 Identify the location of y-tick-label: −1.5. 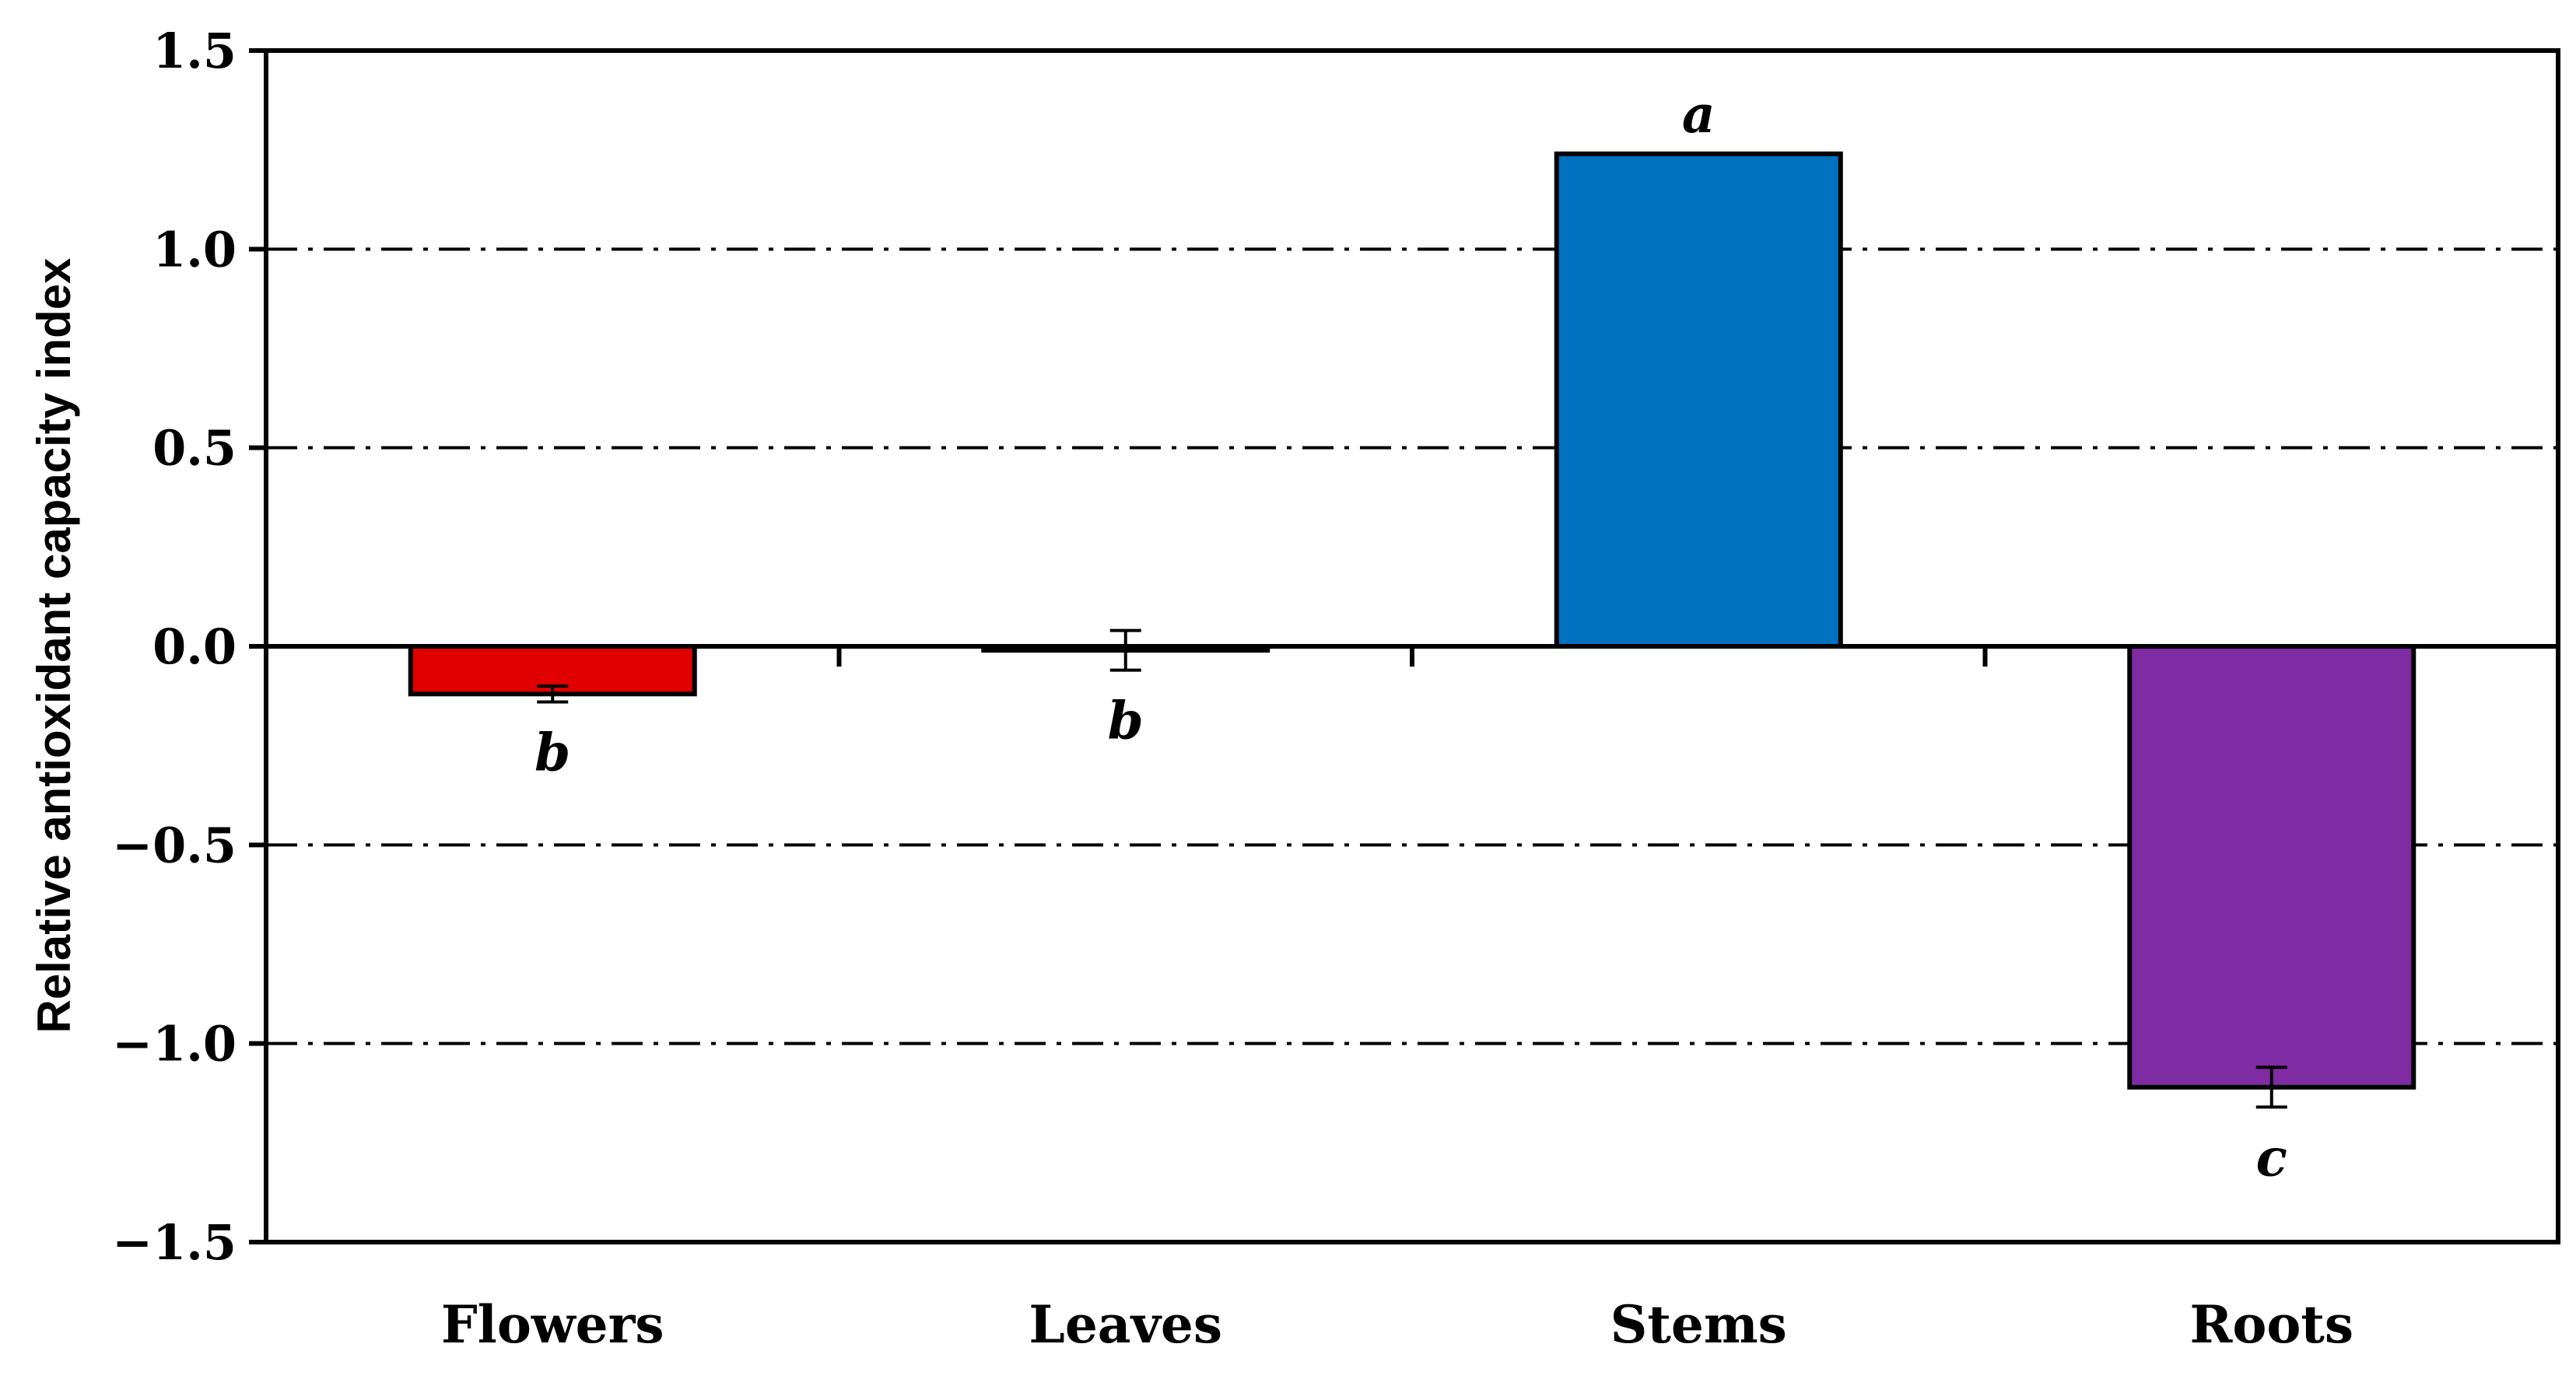
(174, 1243).